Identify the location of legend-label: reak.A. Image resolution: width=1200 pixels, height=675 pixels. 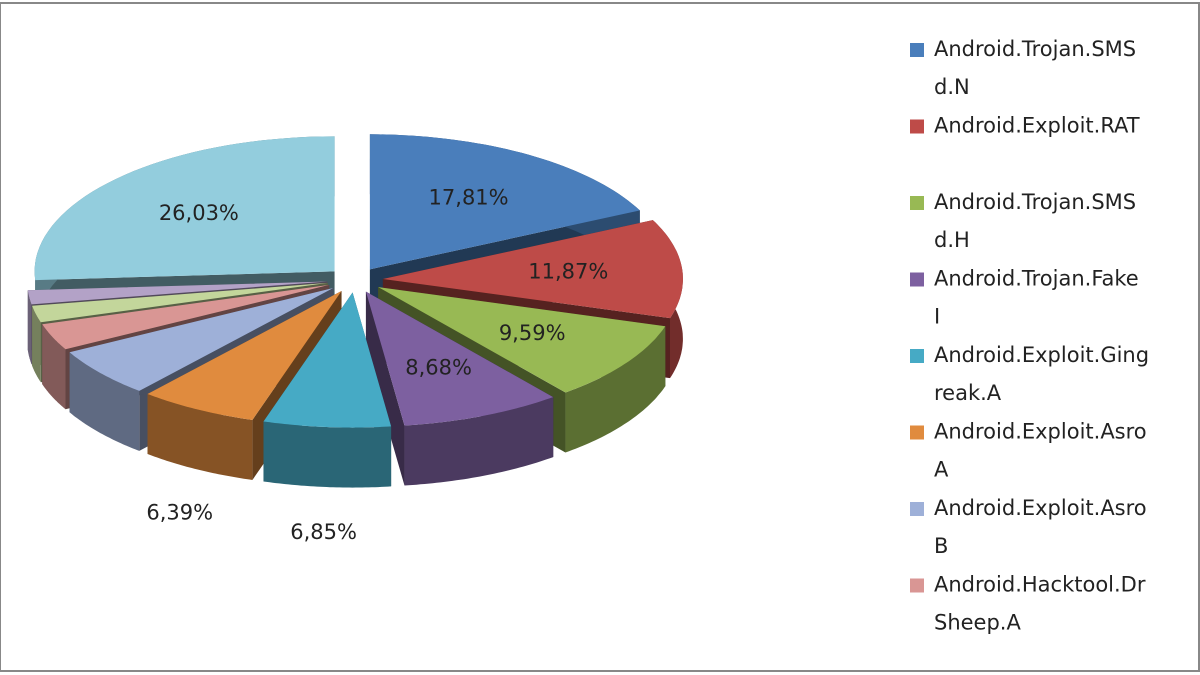
(968, 393).